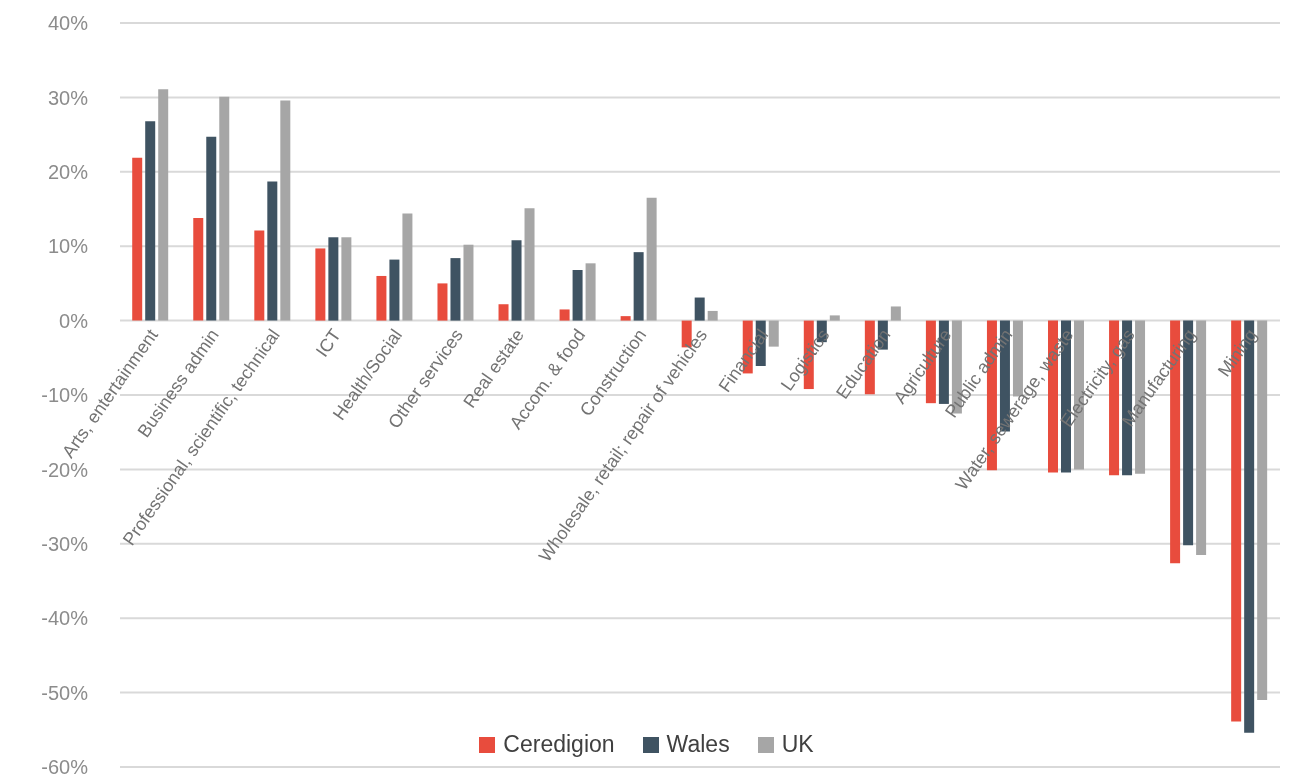  Describe the element at coordinates (65, 543) in the screenshot. I see `y-tick-label: -30%` at that location.